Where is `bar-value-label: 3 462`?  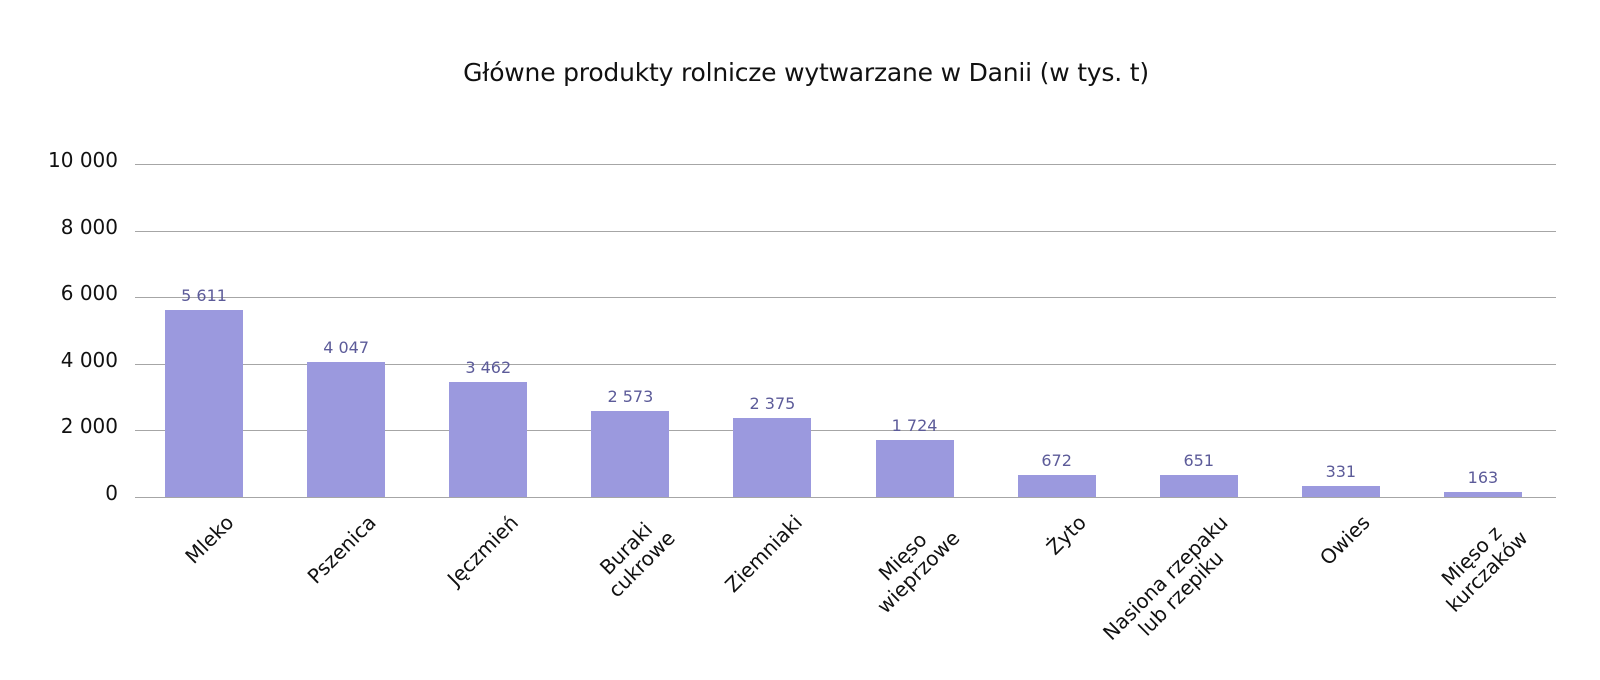 bar-value-label: 3 462 is located at coordinates (488, 367).